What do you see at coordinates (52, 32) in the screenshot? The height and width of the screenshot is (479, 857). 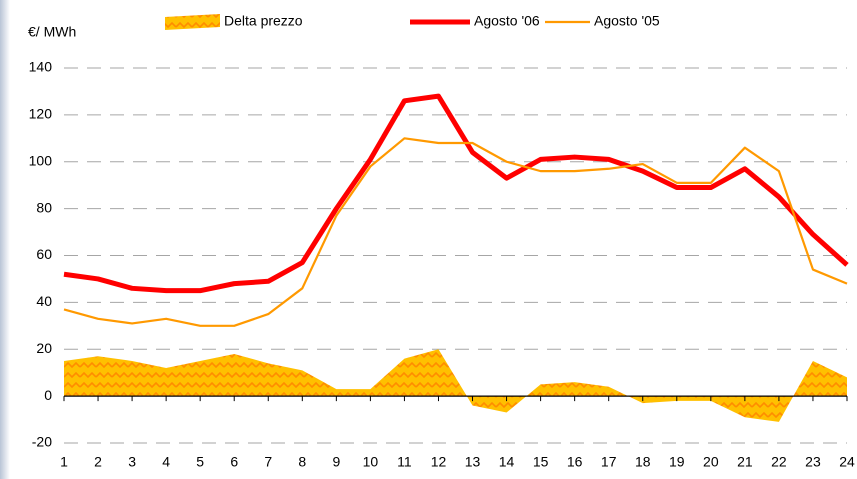 I see `y-axis-label: €/ MWh` at bounding box center [52, 32].